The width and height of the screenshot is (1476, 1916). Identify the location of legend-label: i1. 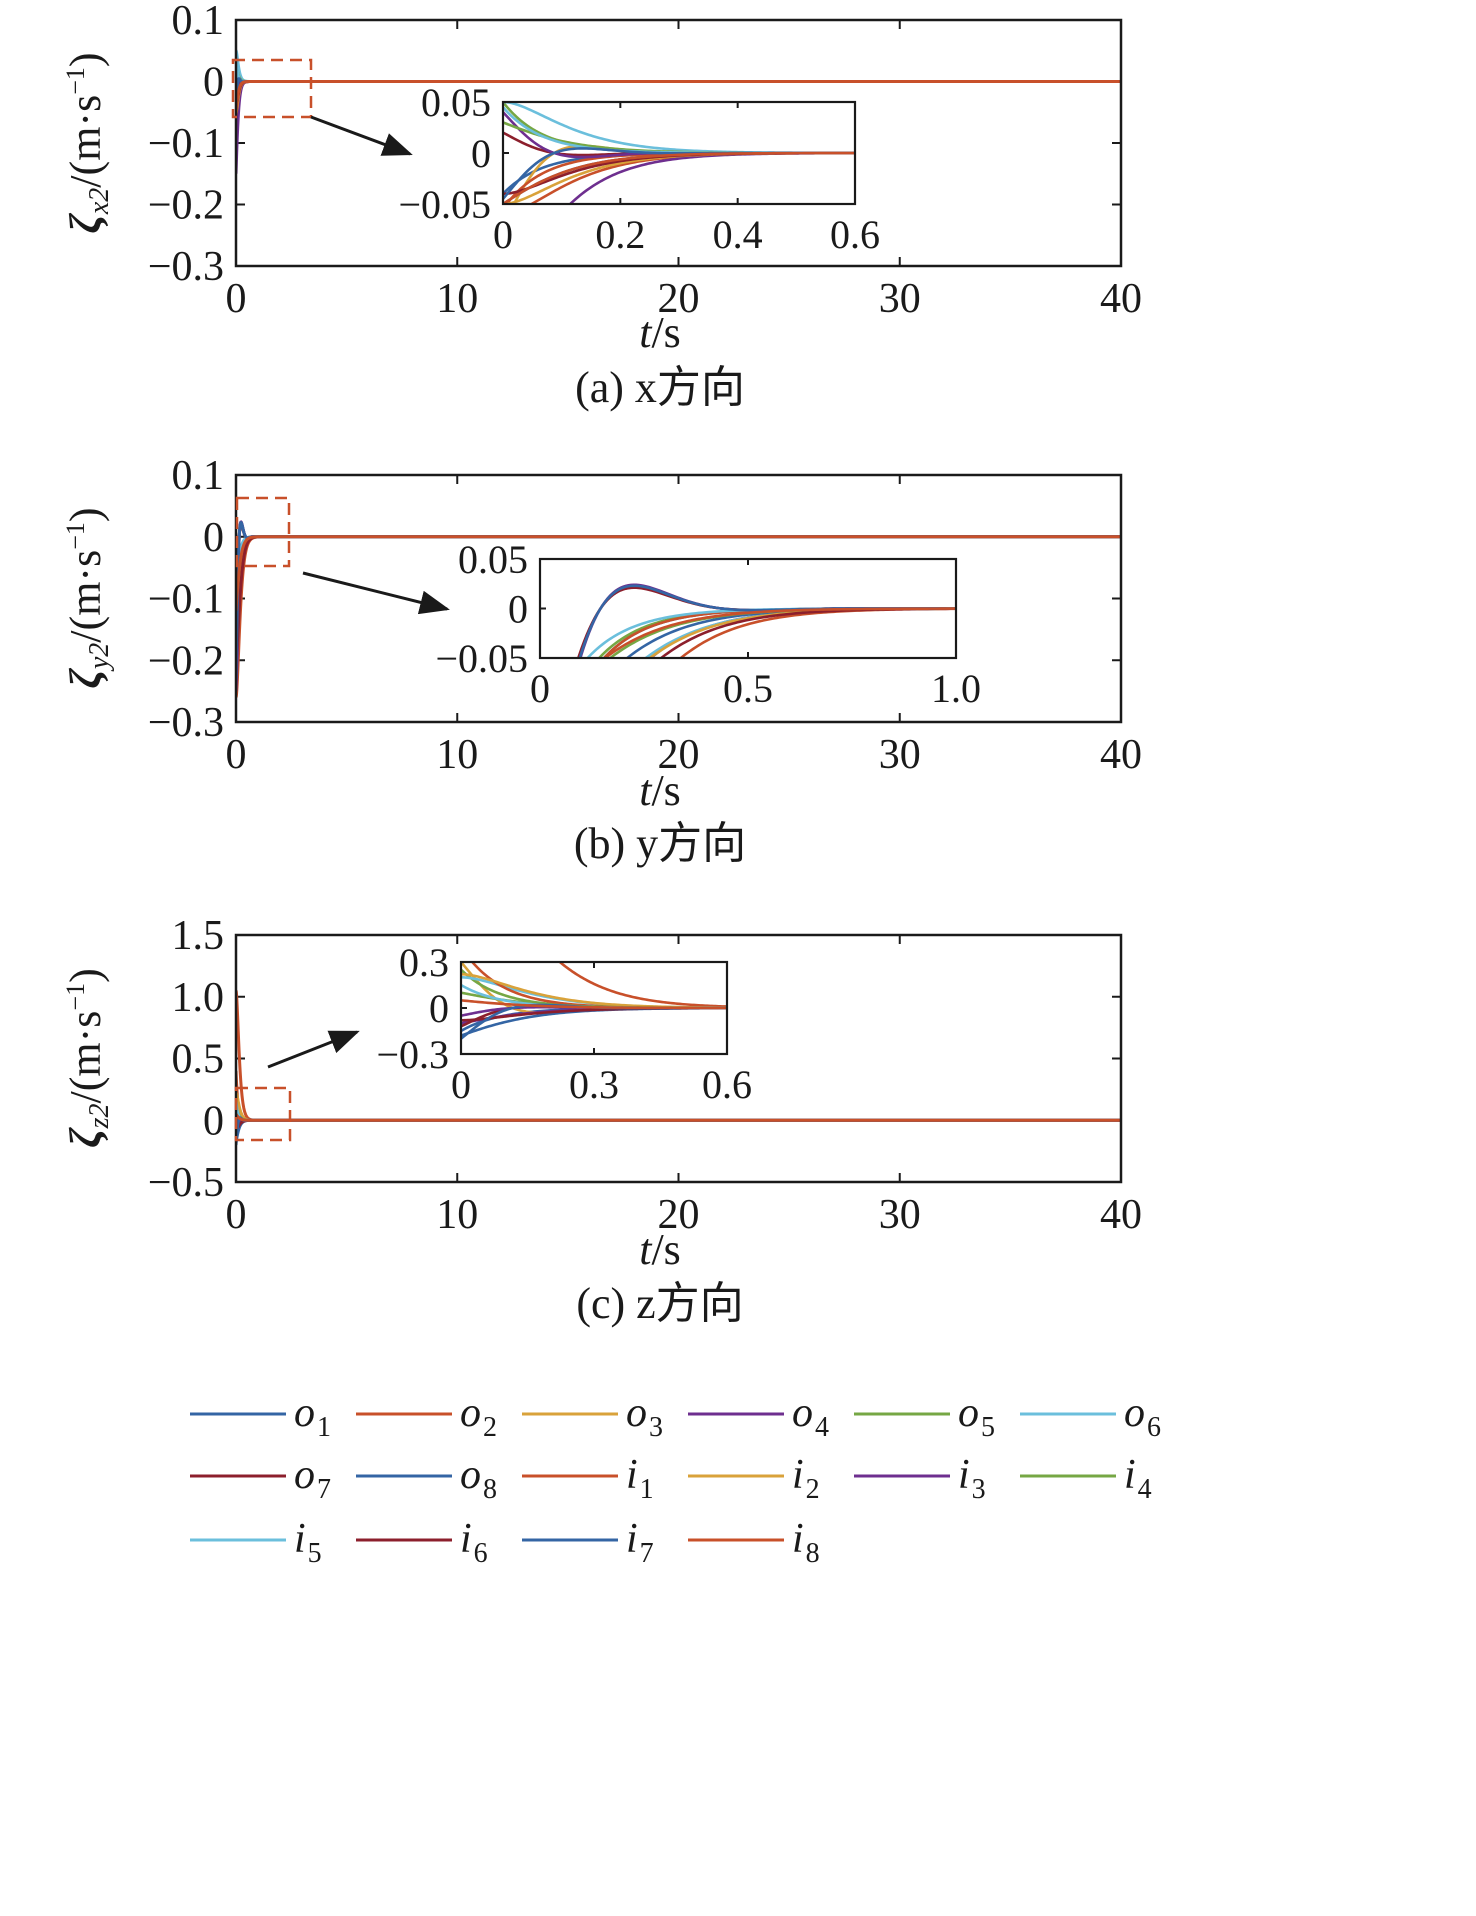
(640, 1478).